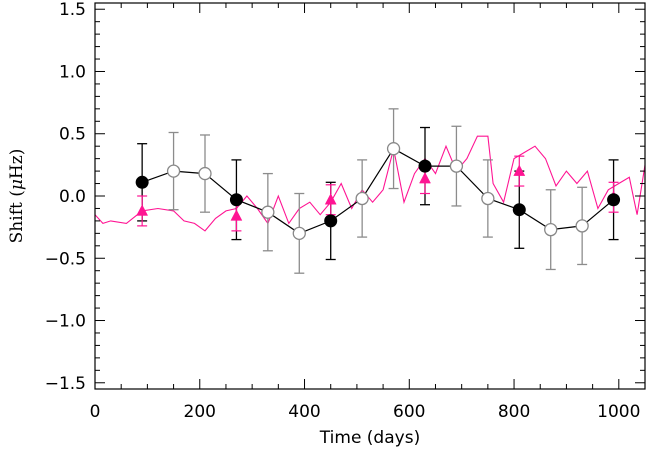  What do you see at coordinates (17, 164) in the screenshot?
I see `y-axis-title-suffix: Hz)` at bounding box center [17, 164].